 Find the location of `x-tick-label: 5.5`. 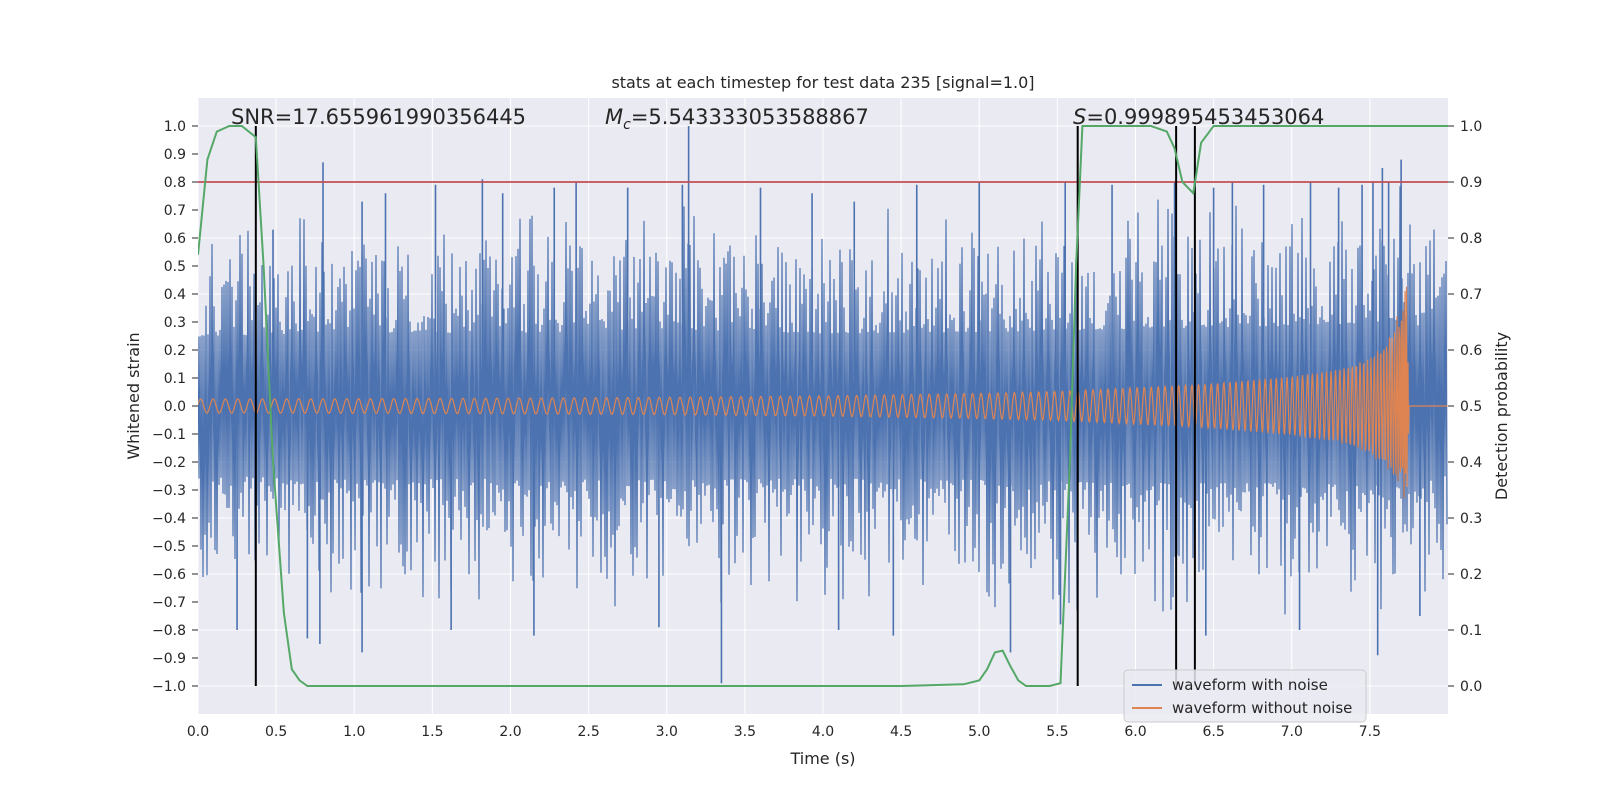

x-tick-label: 5.5 is located at coordinates (1057, 732).